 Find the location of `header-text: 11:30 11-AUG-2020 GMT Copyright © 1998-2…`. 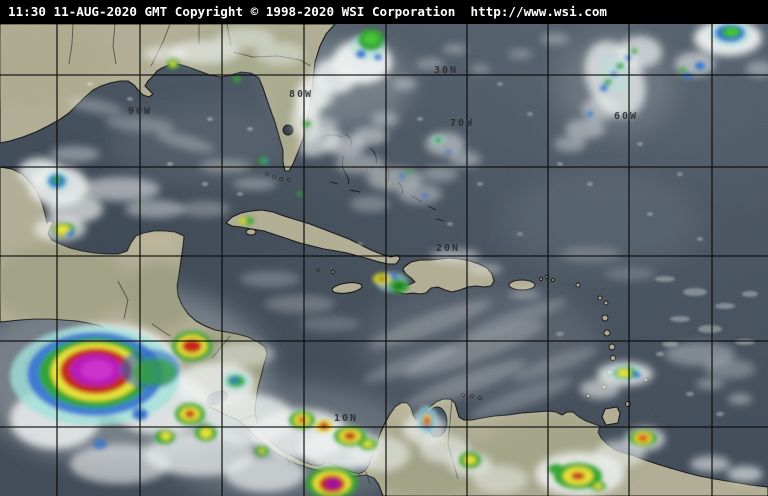

header-text: 11:30 11-AUG-2020 GMT Copyright © 1998-2… is located at coordinates (307, 11).